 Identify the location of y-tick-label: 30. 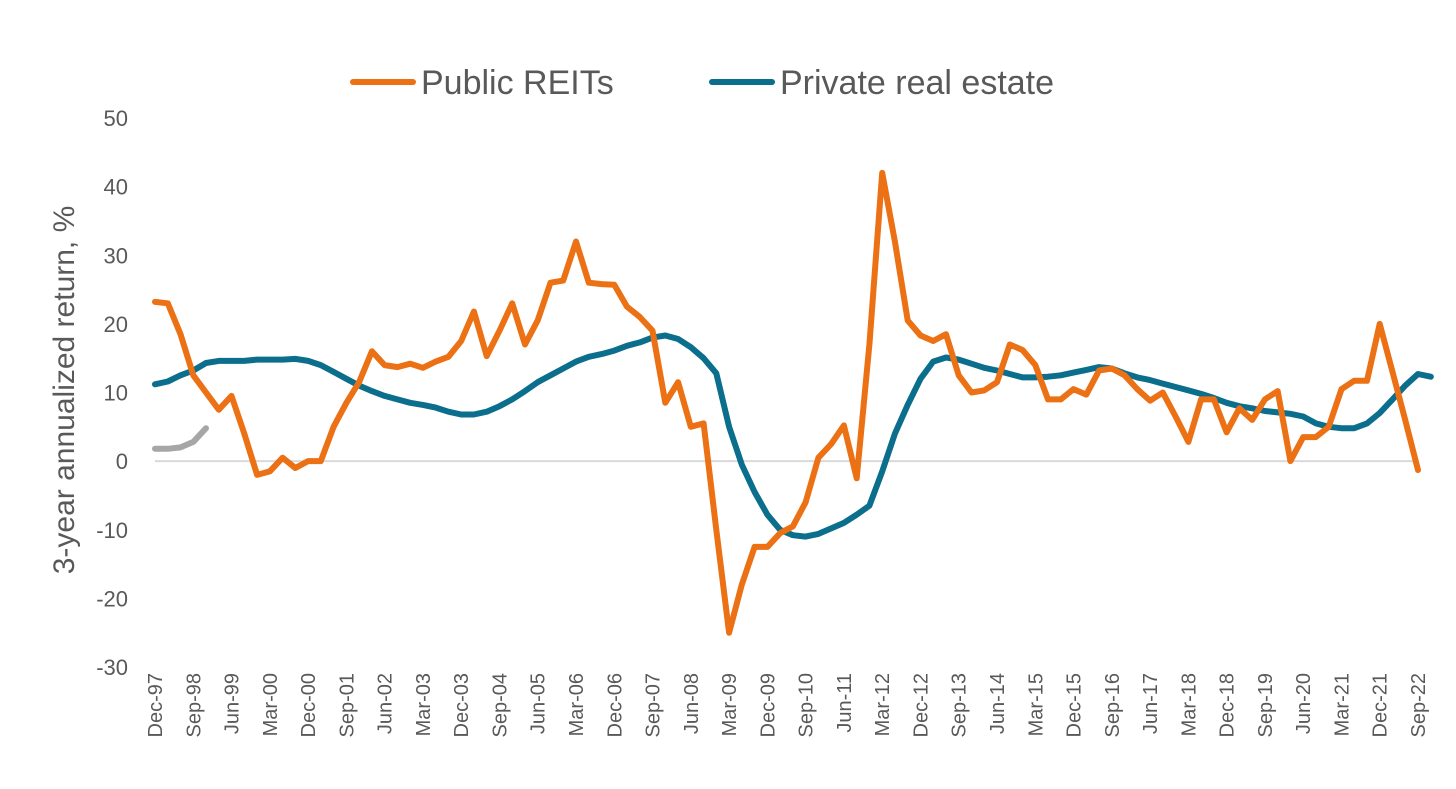
(116, 255).